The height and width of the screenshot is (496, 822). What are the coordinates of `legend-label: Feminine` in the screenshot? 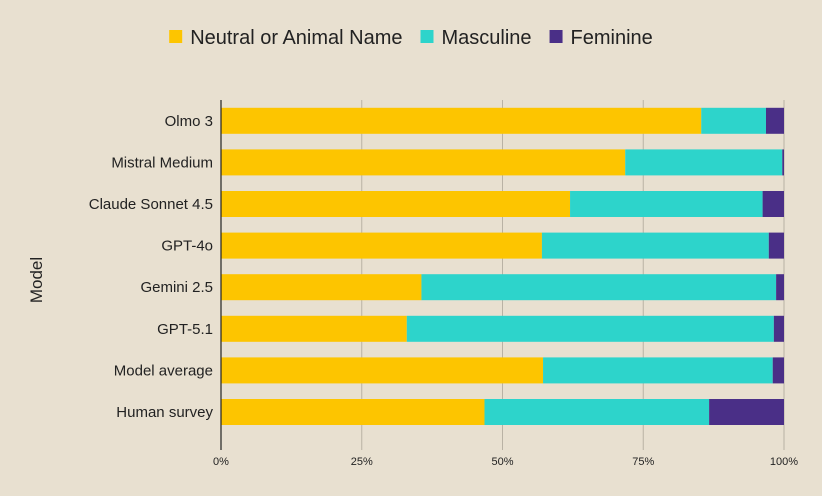 It's located at (612, 38).